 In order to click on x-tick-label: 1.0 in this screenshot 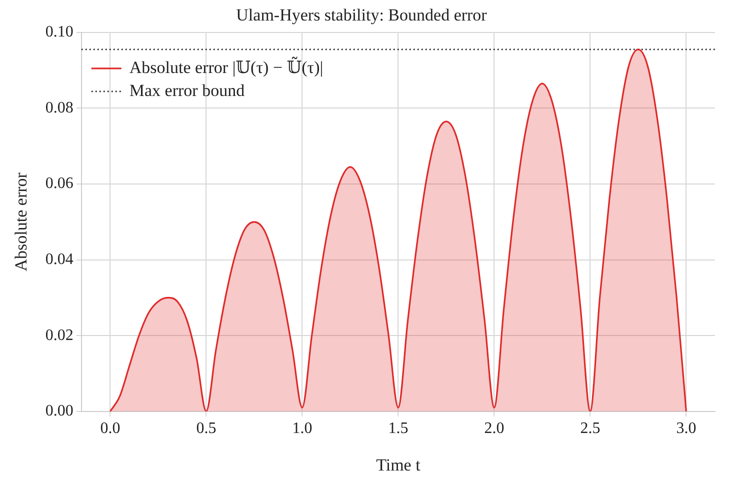, I will do `click(302, 429)`.